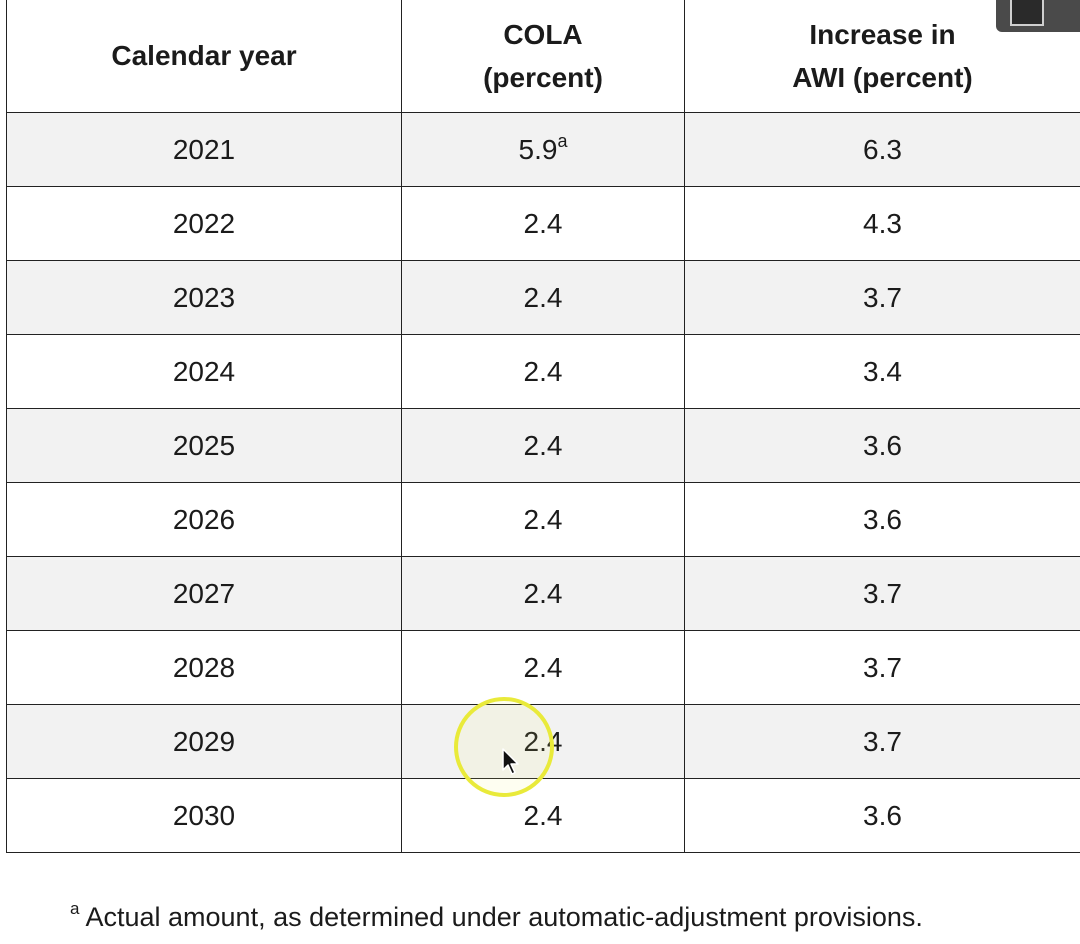  I want to click on table-row: 2022 2.4 4.3, so click(543, 223).